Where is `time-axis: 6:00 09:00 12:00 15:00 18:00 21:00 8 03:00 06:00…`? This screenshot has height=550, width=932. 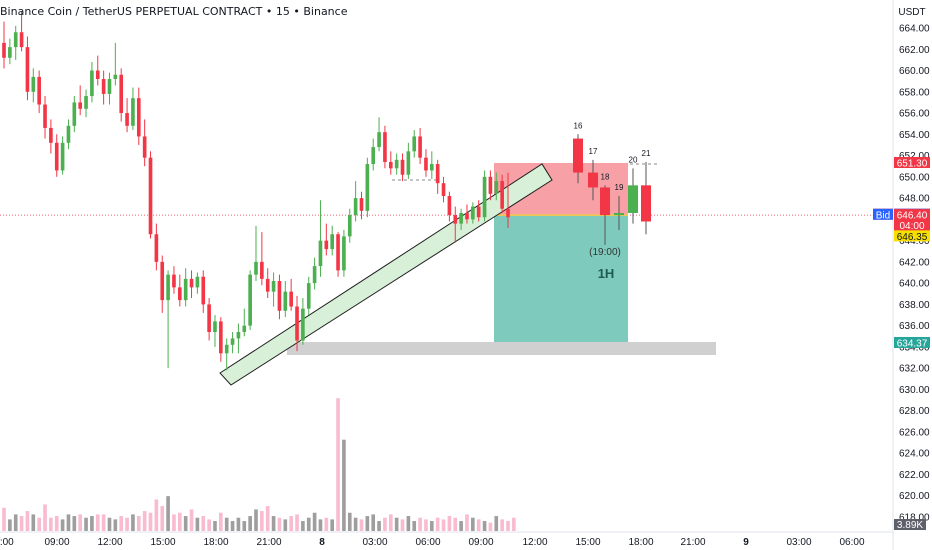 time-axis: 6:00 09:00 12:00 15:00 18:00 21:00 8 03:00 06:00… is located at coordinates (432, 542).